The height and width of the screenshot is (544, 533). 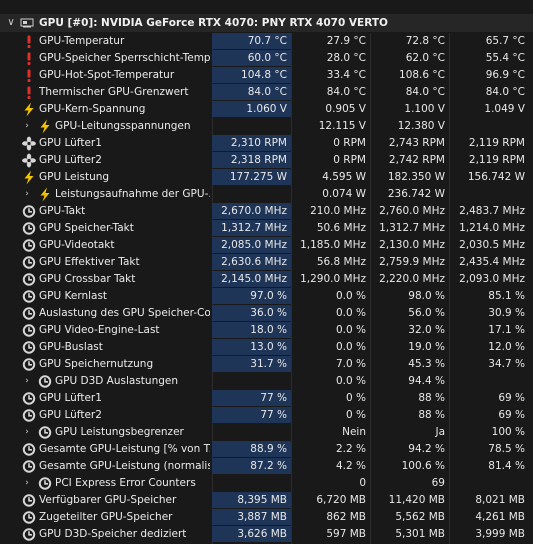 I want to click on avg-value: 1,214.0 MHz, so click(x=492, y=228).